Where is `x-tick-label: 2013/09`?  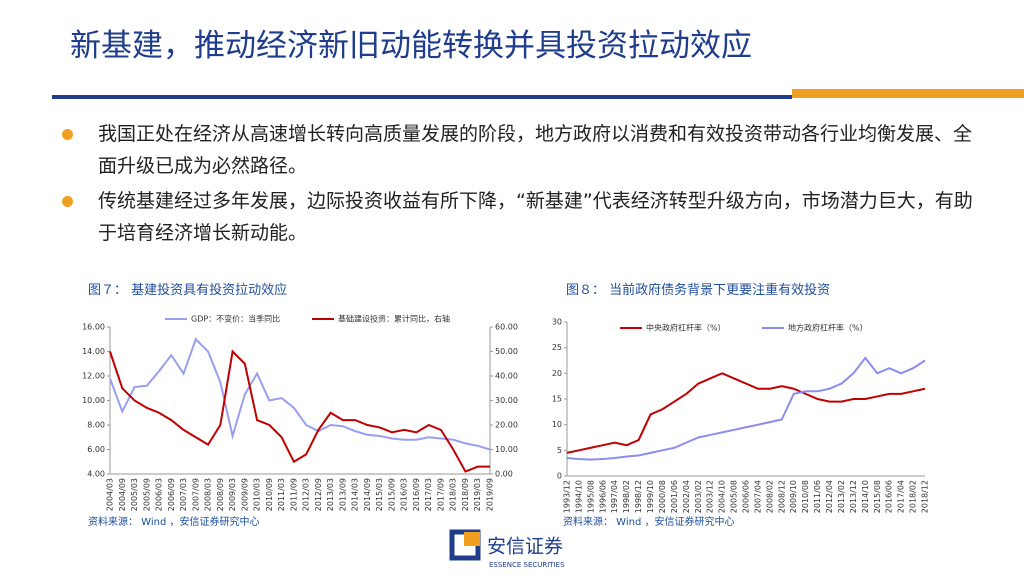
x-tick-label: 2013/09 is located at coordinates (342, 494).